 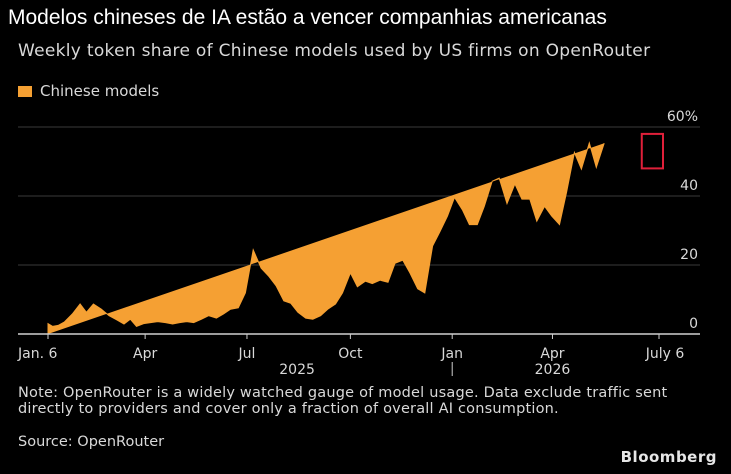 I want to click on source-text: Source: OpenRouter, so click(x=91, y=442).